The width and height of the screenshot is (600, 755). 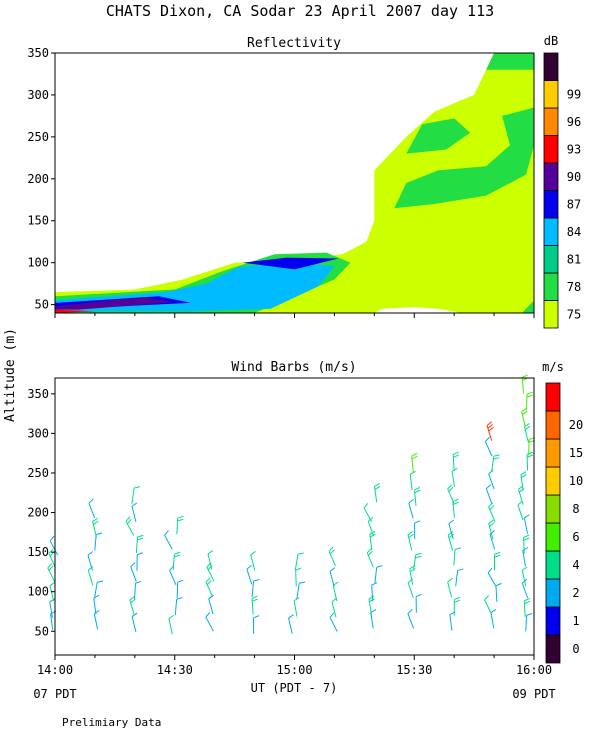 What do you see at coordinates (551, 41) in the screenshot?
I see `reflectivity-colorbar-unit: dB` at bounding box center [551, 41].